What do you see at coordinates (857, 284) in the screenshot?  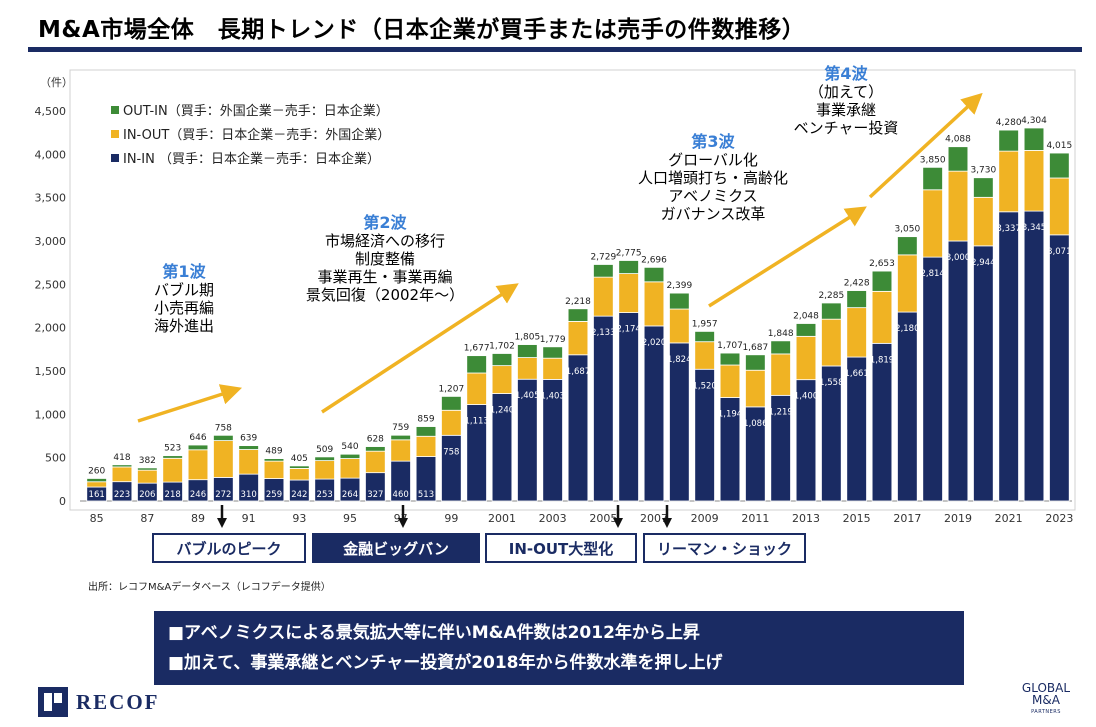 I see `total-label: 2,428` at bounding box center [857, 284].